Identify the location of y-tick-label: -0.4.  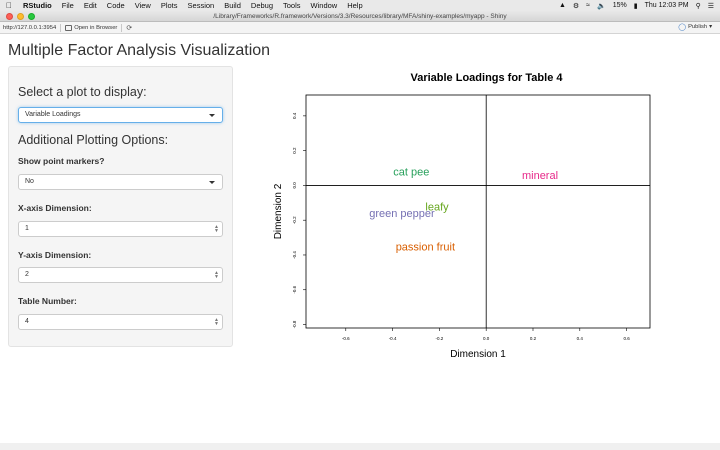
(294, 255).